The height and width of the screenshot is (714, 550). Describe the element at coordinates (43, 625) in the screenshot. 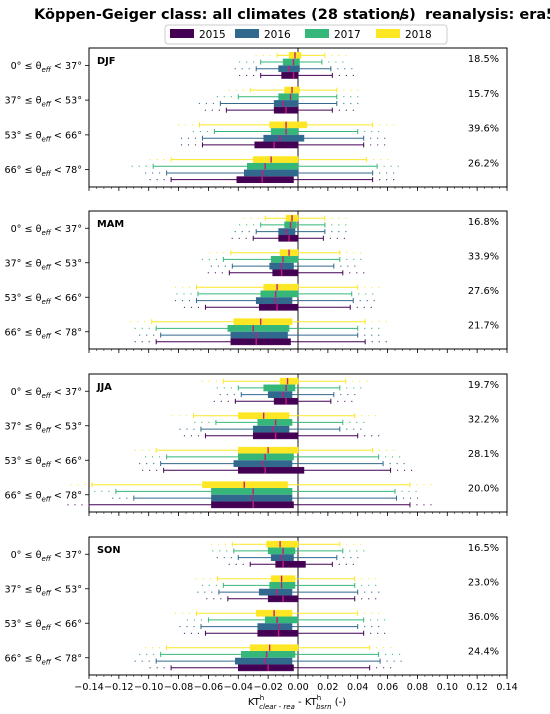

I see `category-label: 53° ≤ θeff < 66°` at that location.